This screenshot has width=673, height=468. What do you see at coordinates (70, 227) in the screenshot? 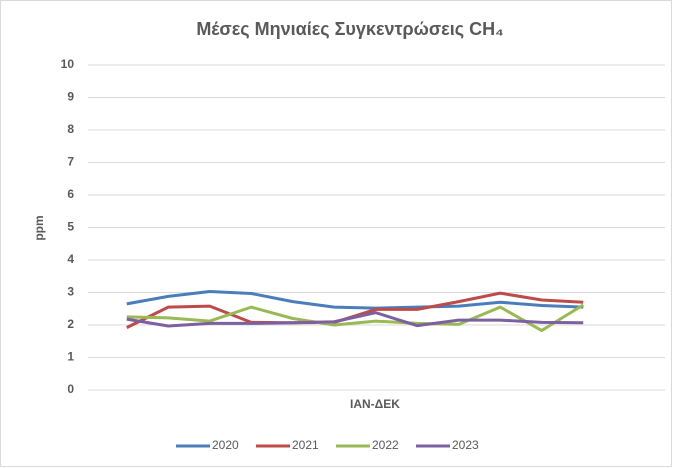
I see `y-tick-label: 5` at bounding box center [70, 227].